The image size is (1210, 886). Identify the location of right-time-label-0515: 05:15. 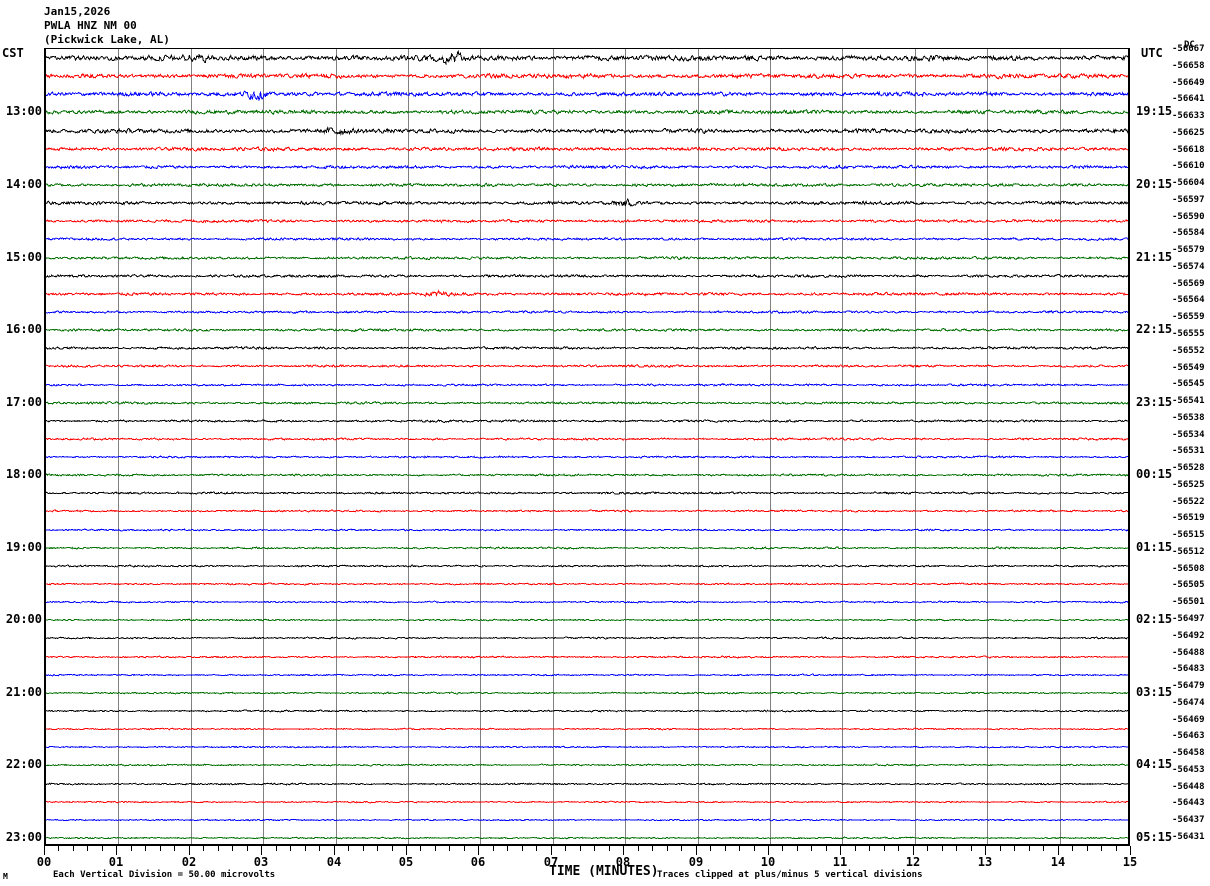
(1154, 836).